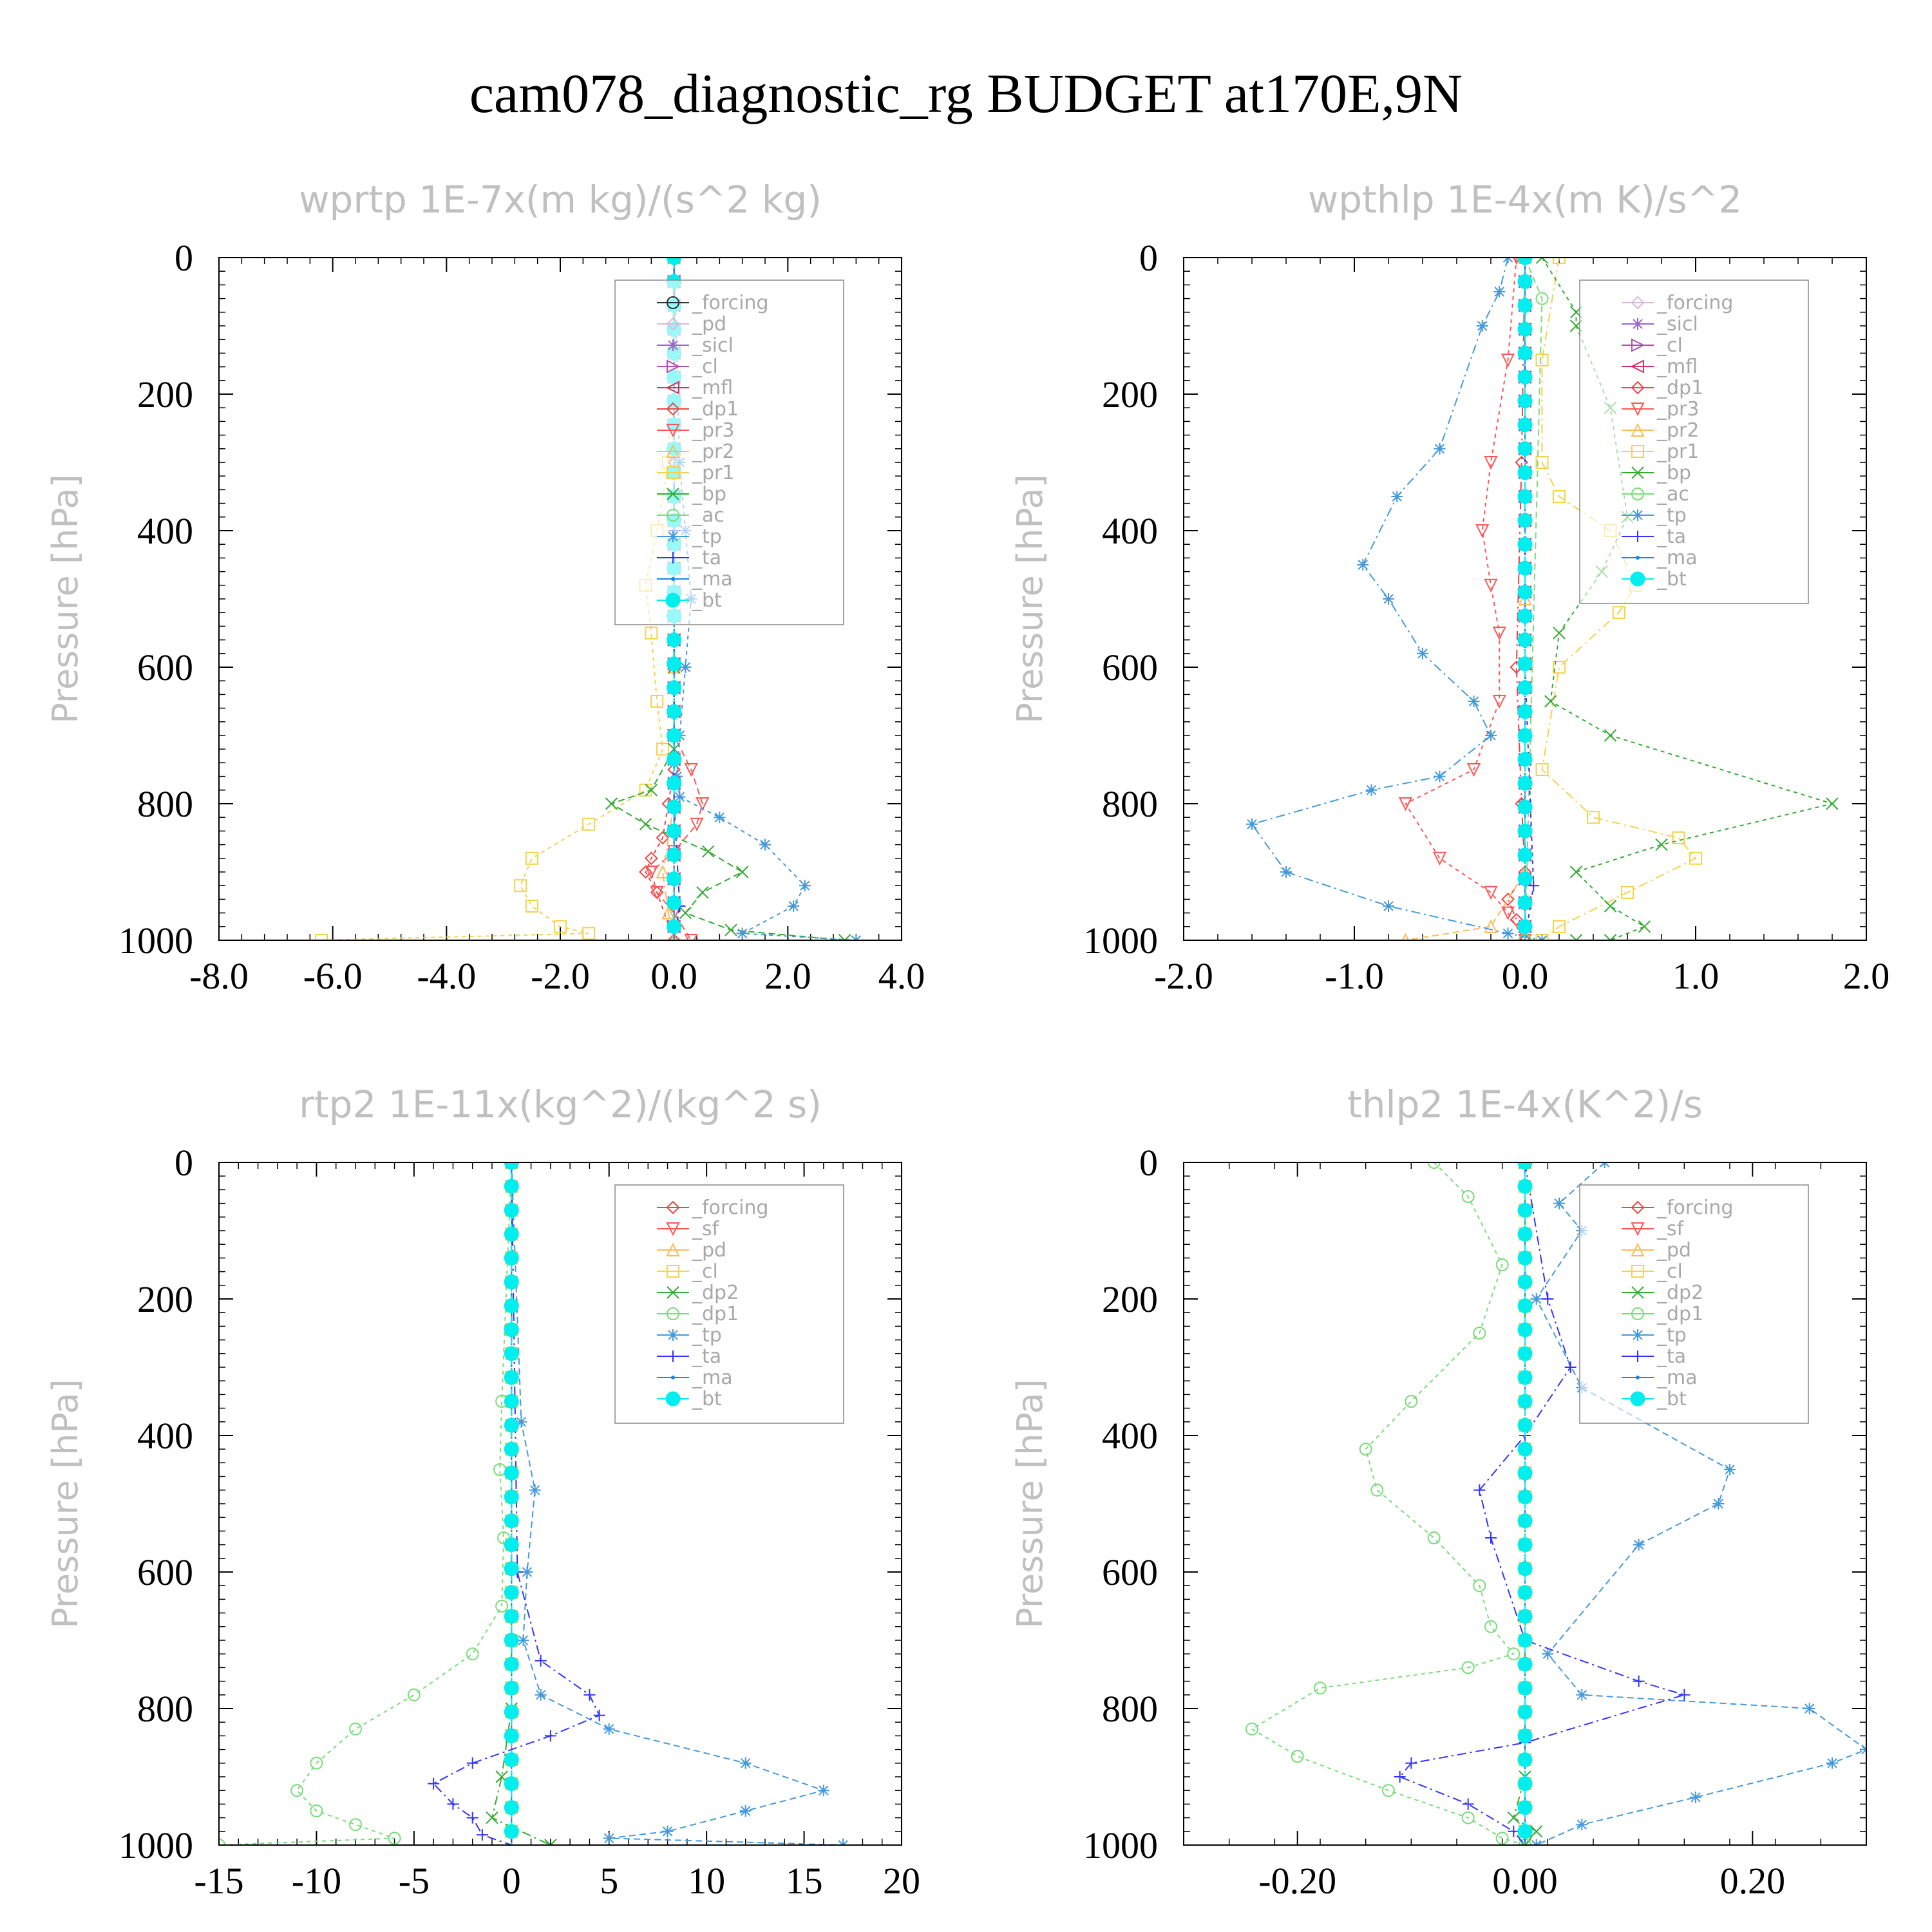 This screenshot has height=1932, width=1932. What do you see at coordinates (707, 601) in the screenshot?
I see `legend-label: _bt` at bounding box center [707, 601].